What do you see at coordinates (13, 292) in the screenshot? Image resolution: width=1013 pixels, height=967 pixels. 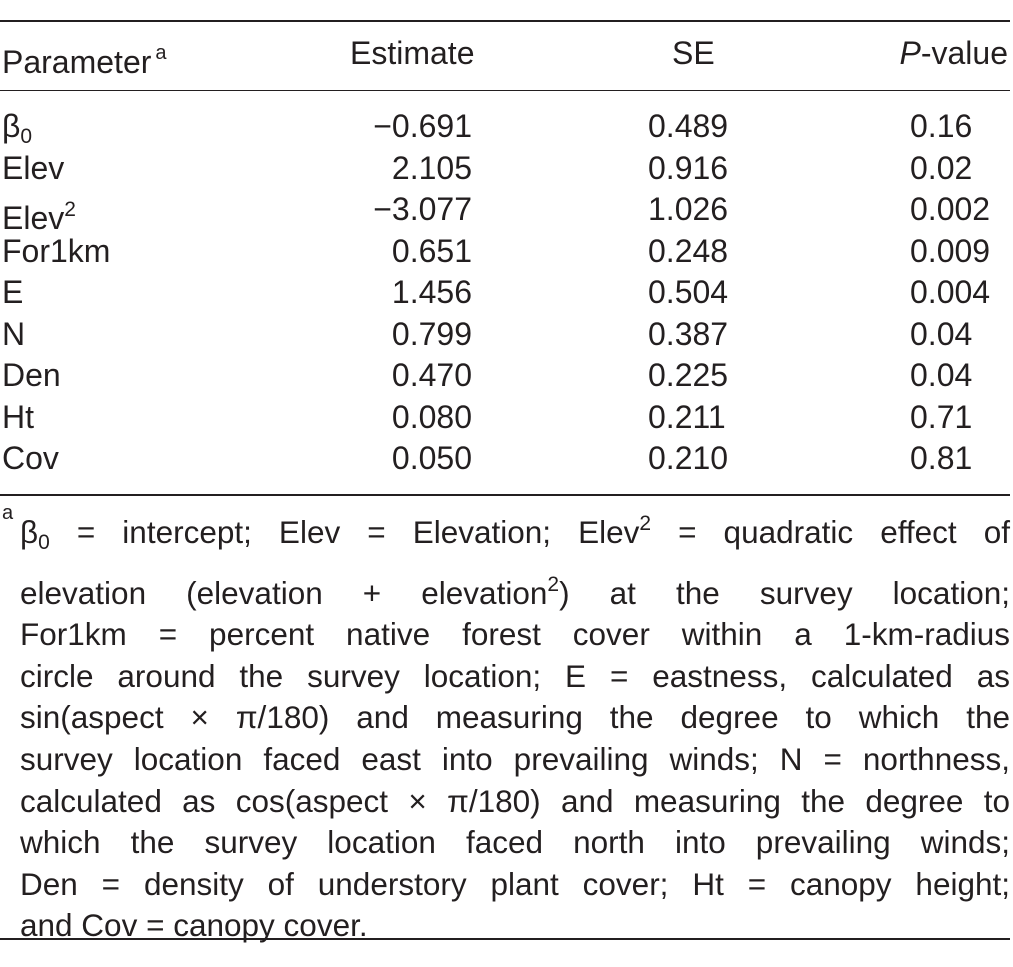 I see `cell-parameter: E` at bounding box center [13, 292].